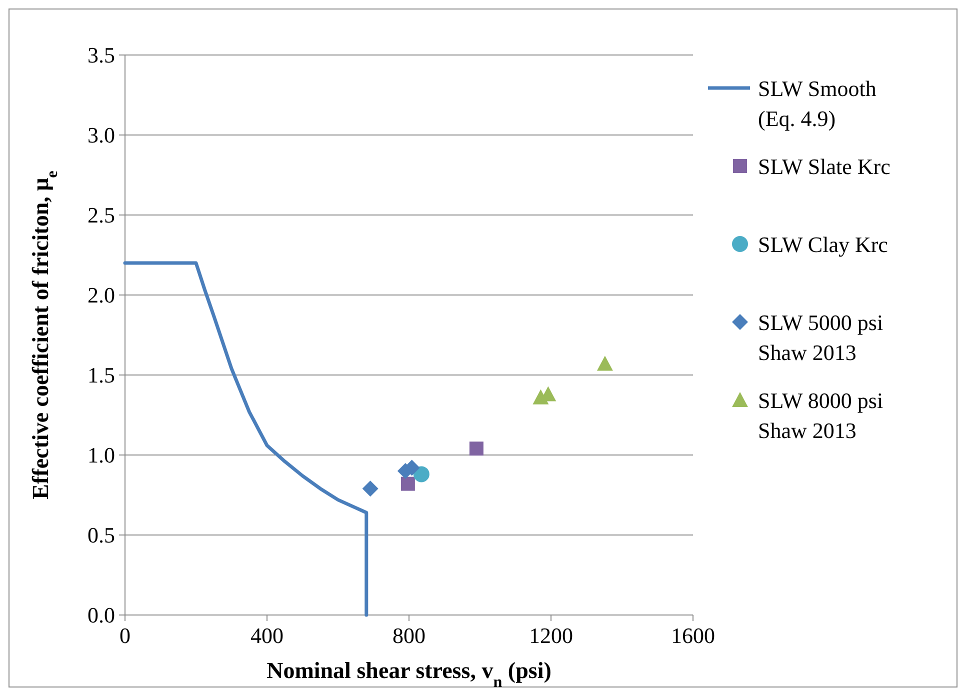  What do you see at coordinates (551, 635) in the screenshot?
I see `x-tick-label: 1200` at bounding box center [551, 635].